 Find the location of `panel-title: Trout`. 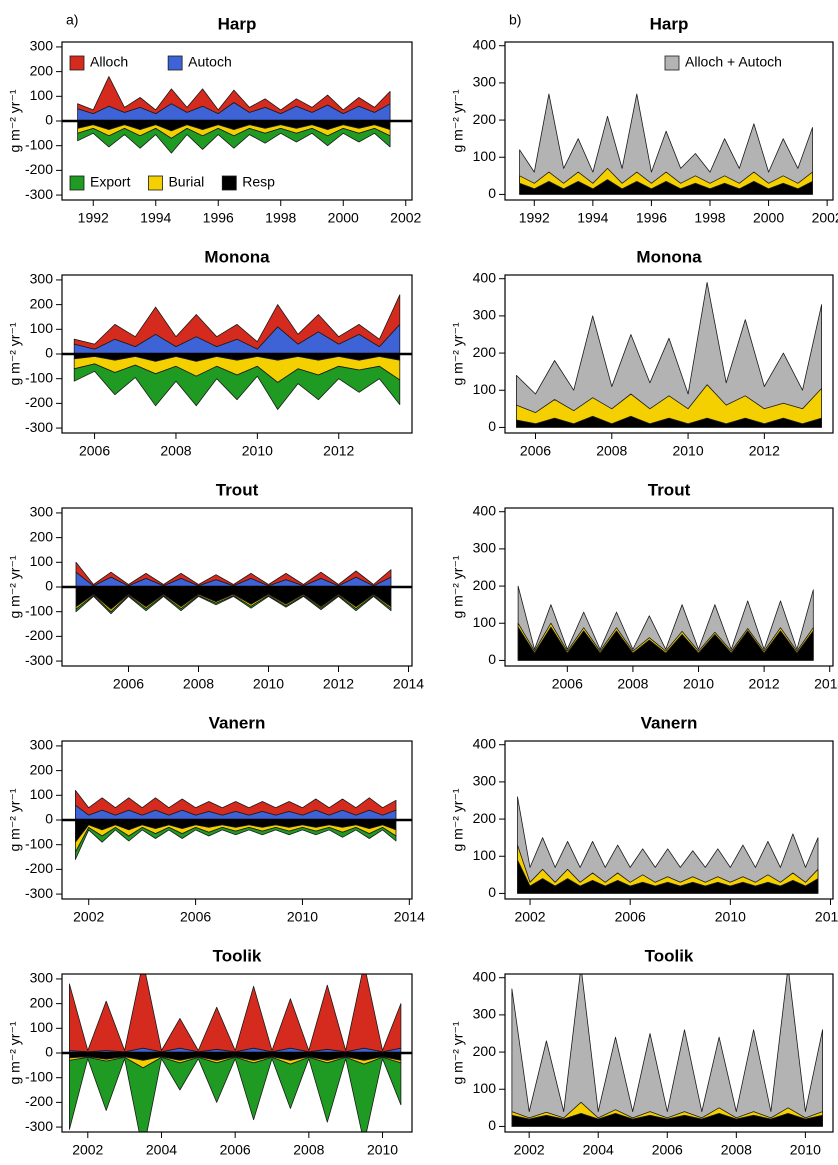

panel-title: Trout is located at coordinates (237, 489).